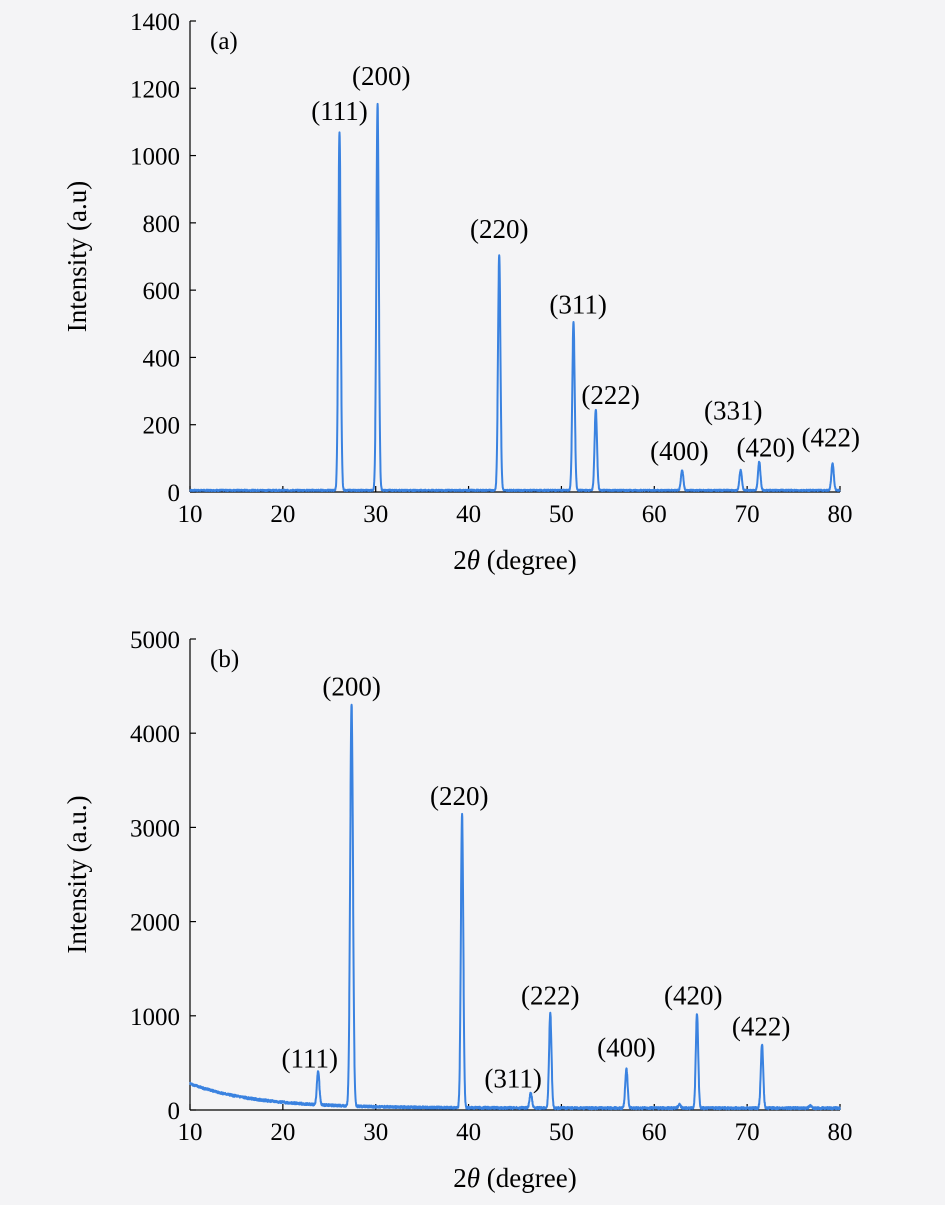  What do you see at coordinates (733, 411) in the screenshot?
I see `peak-annotation: (331)` at bounding box center [733, 411].